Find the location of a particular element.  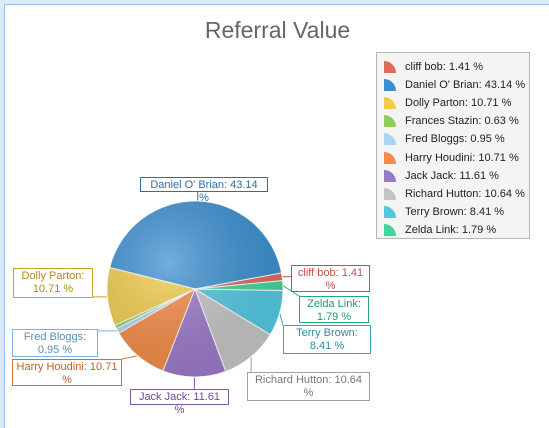

callout-jack-jack: Jack Jack: 11.61 % is located at coordinates (179, 402).